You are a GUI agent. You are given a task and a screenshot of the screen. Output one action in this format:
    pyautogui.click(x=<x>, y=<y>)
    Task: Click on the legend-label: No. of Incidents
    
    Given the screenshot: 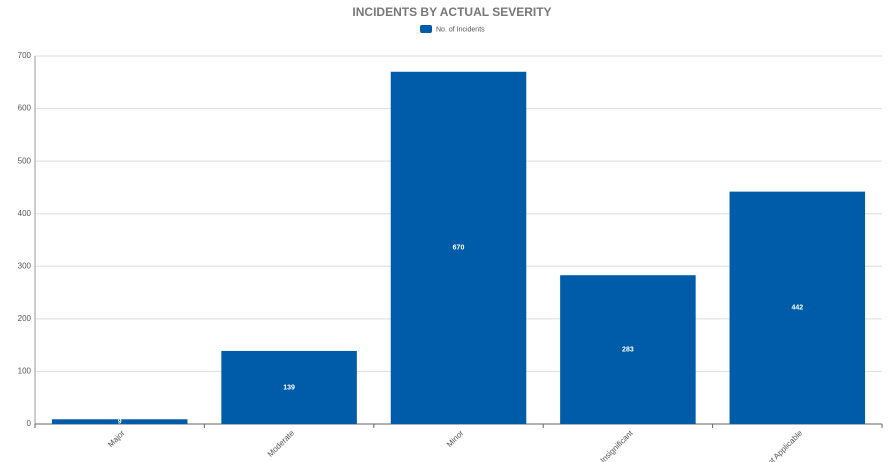 What is the action you would take?
    pyautogui.click(x=460, y=29)
    